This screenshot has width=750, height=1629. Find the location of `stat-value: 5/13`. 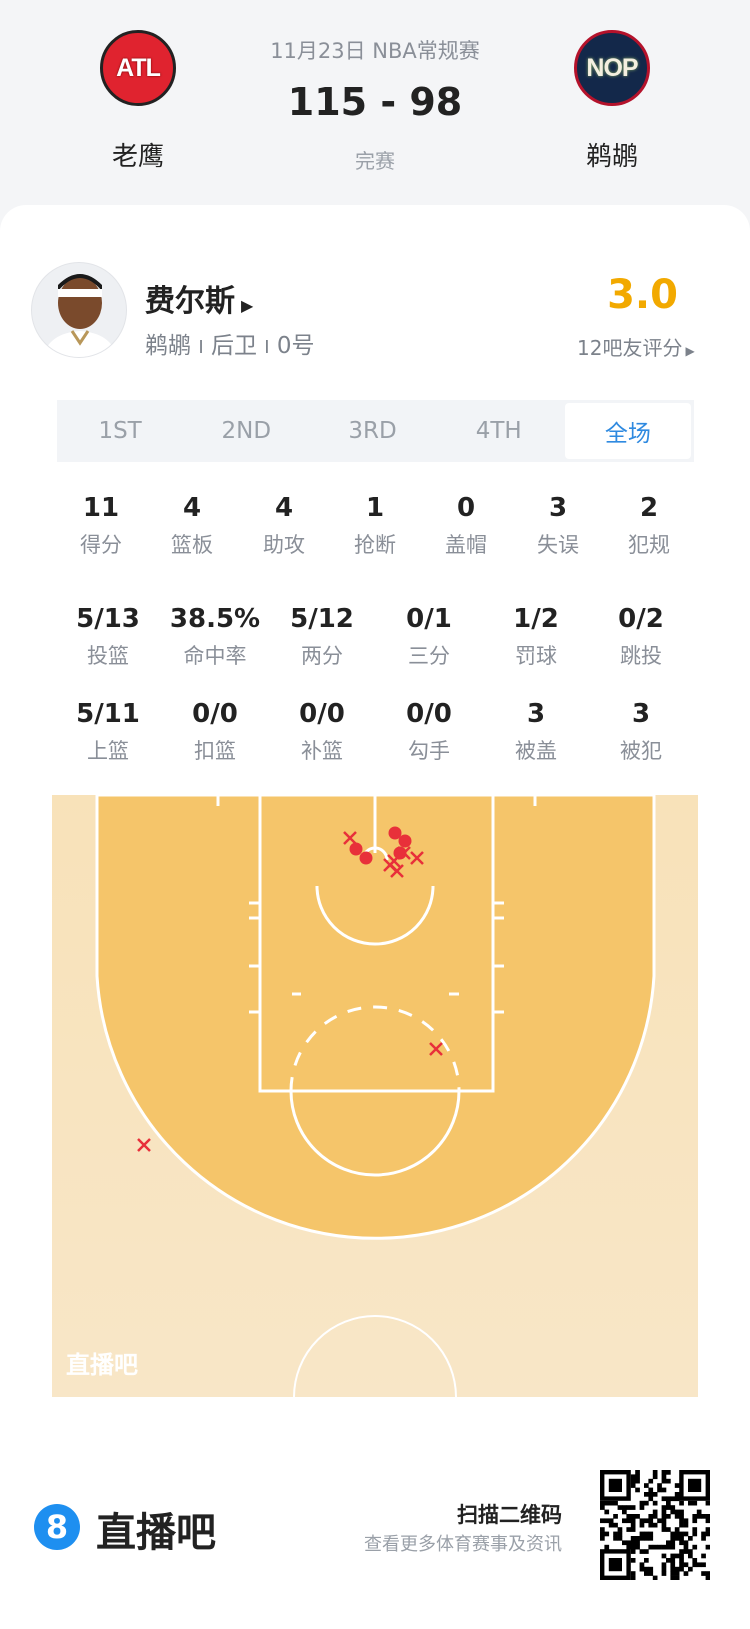

stat-value: 5/13 is located at coordinates (108, 619).